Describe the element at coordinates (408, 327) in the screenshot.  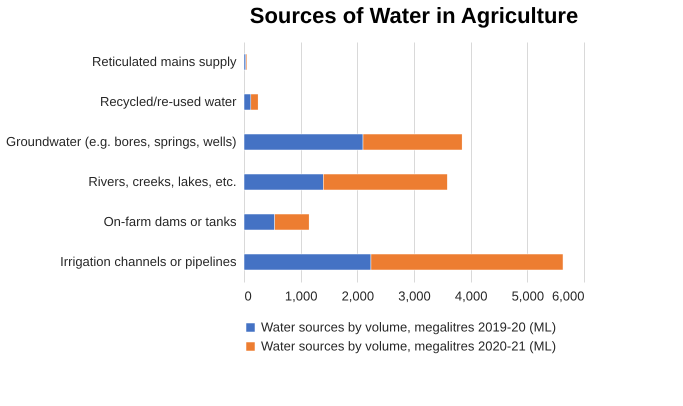
I see `legend-label: Water sources by volume, megalitres 2019-20 (ML)` at that location.